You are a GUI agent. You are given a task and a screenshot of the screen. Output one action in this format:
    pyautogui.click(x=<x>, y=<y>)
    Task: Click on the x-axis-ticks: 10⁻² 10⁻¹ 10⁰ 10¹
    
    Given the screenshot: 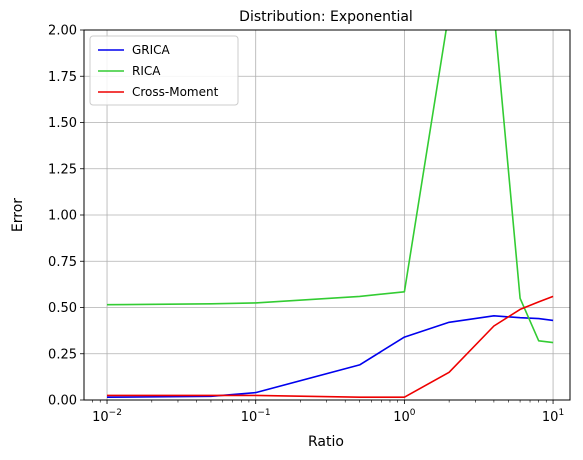 What is the action you would take?
    pyautogui.click(x=328, y=412)
    